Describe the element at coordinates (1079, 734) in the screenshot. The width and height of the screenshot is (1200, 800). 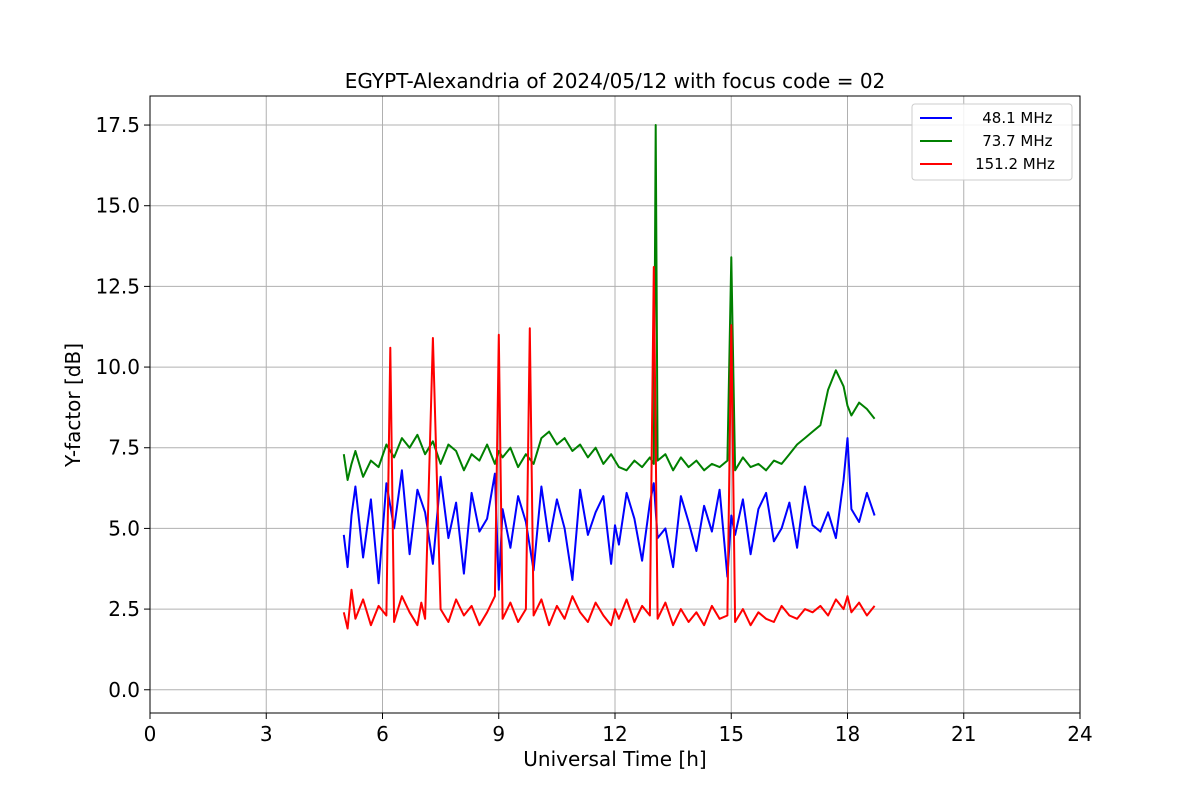
I see `x-tick-label: 24` at that location.